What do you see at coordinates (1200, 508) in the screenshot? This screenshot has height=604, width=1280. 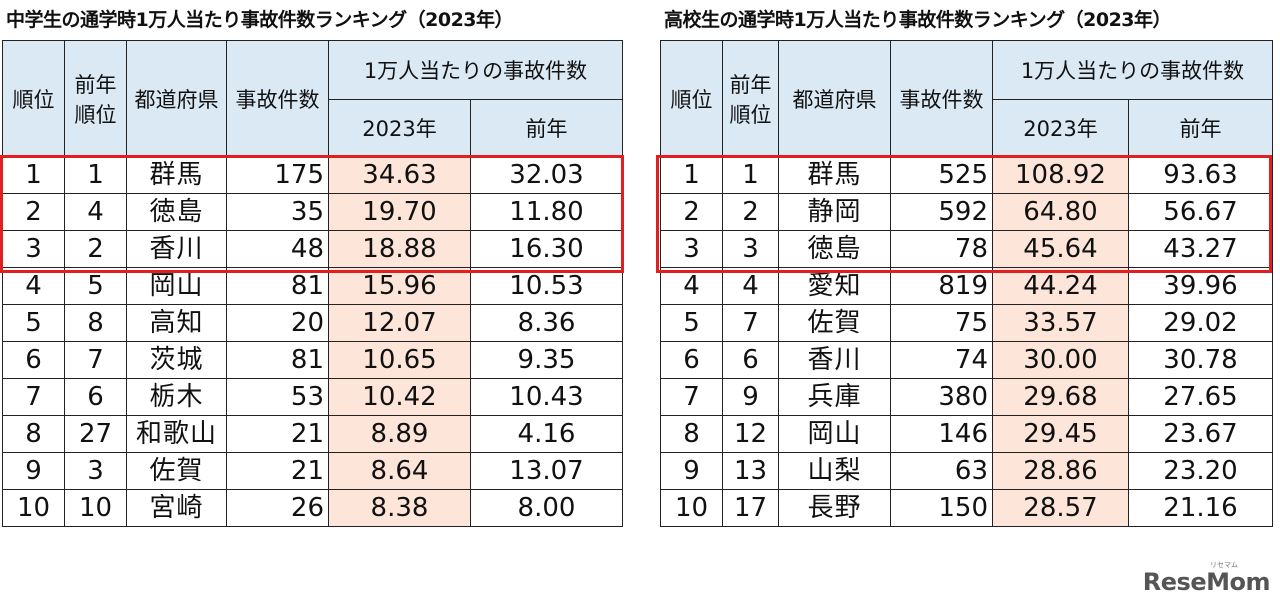 I see `cell-rate-prev: 21.16` at bounding box center [1200, 508].